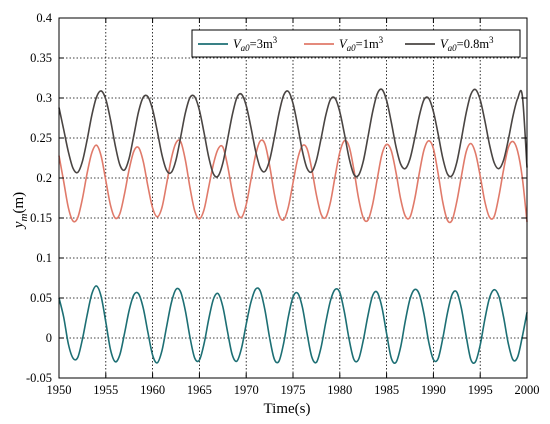 The width and height of the screenshot is (550, 424). What do you see at coordinates (433, 390) in the screenshot?
I see `x-tick-label: 1990` at bounding box center [433, 390].